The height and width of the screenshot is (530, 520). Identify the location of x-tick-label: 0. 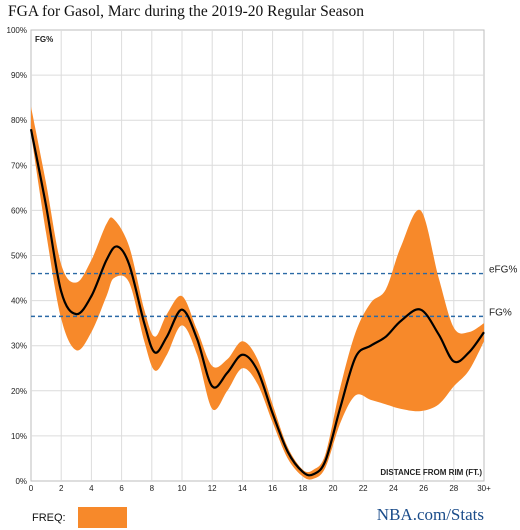
(31, 488).